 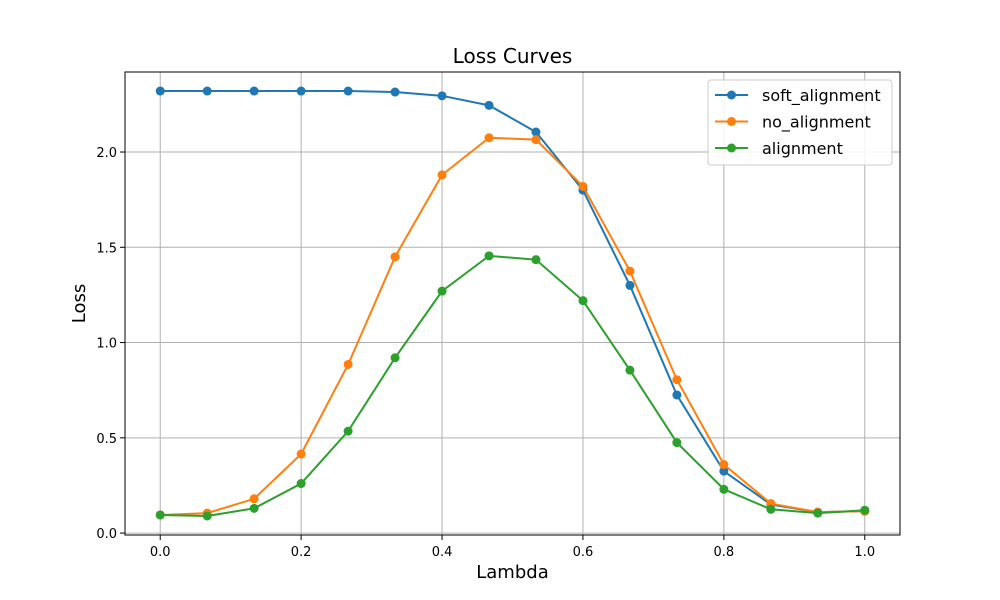 What do you see at coordinates (512, 572) in the screenshot?
I see `x-axis-label: Lambda` at bounding box center [512, 572].